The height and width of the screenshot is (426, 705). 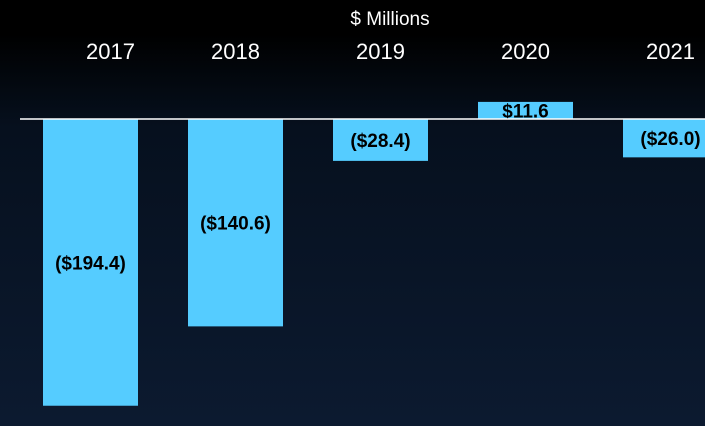 What do you see at coordinates (110, 51) in the screenshot?
I see `x-tick-label: 2017` at bounding box center [110, 51].